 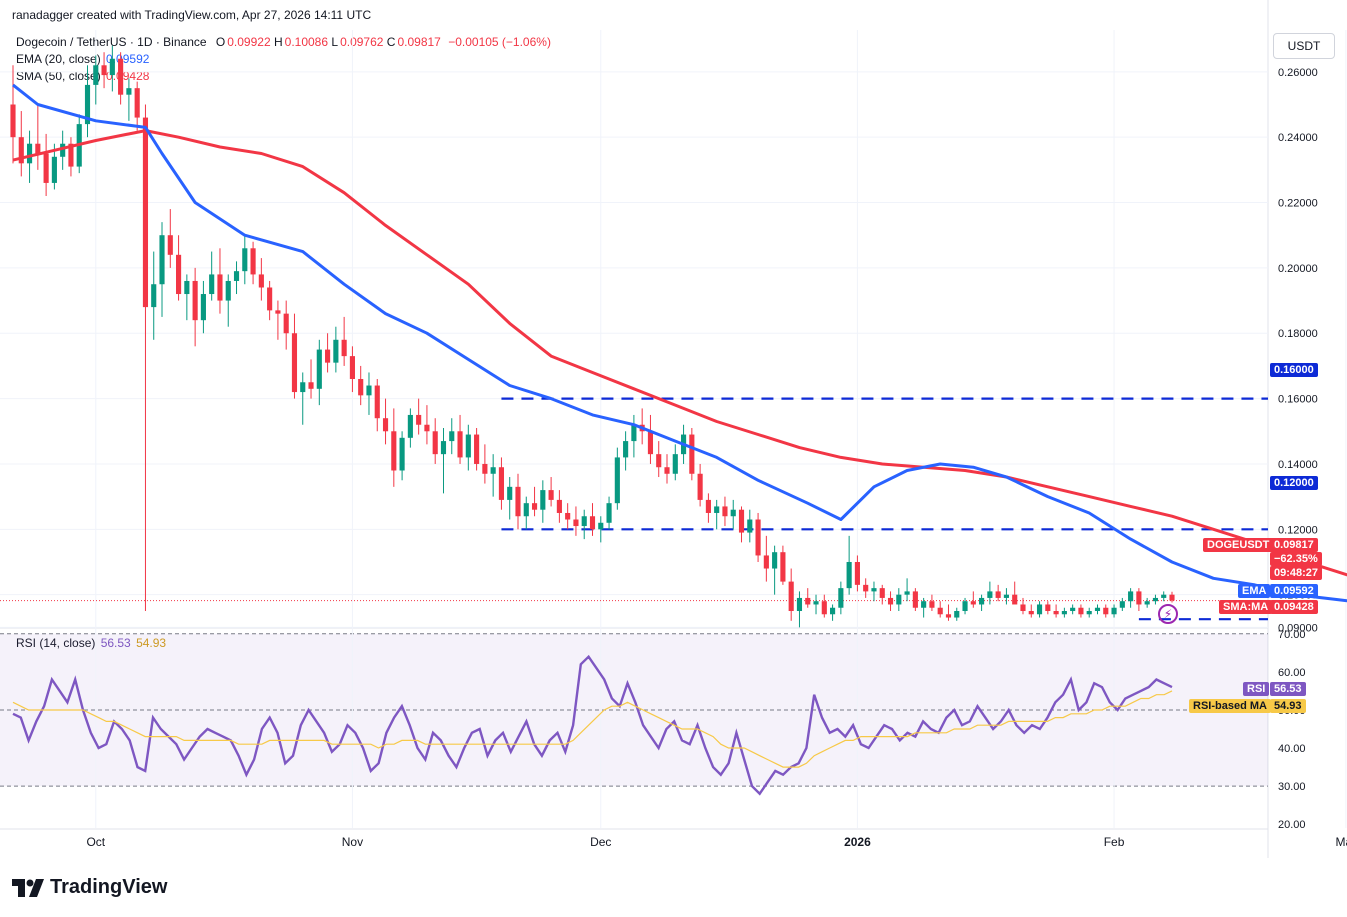 What do you see at coordinates (58, 76) in the screenshot?
I see `sma-legend-label: SMA (50, close)` at bounding box center [58, 76].